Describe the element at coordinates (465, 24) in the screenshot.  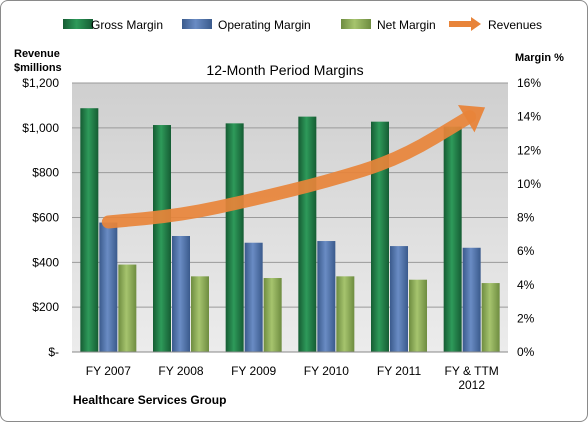
I see `legend-swatch-revenues` at that location.